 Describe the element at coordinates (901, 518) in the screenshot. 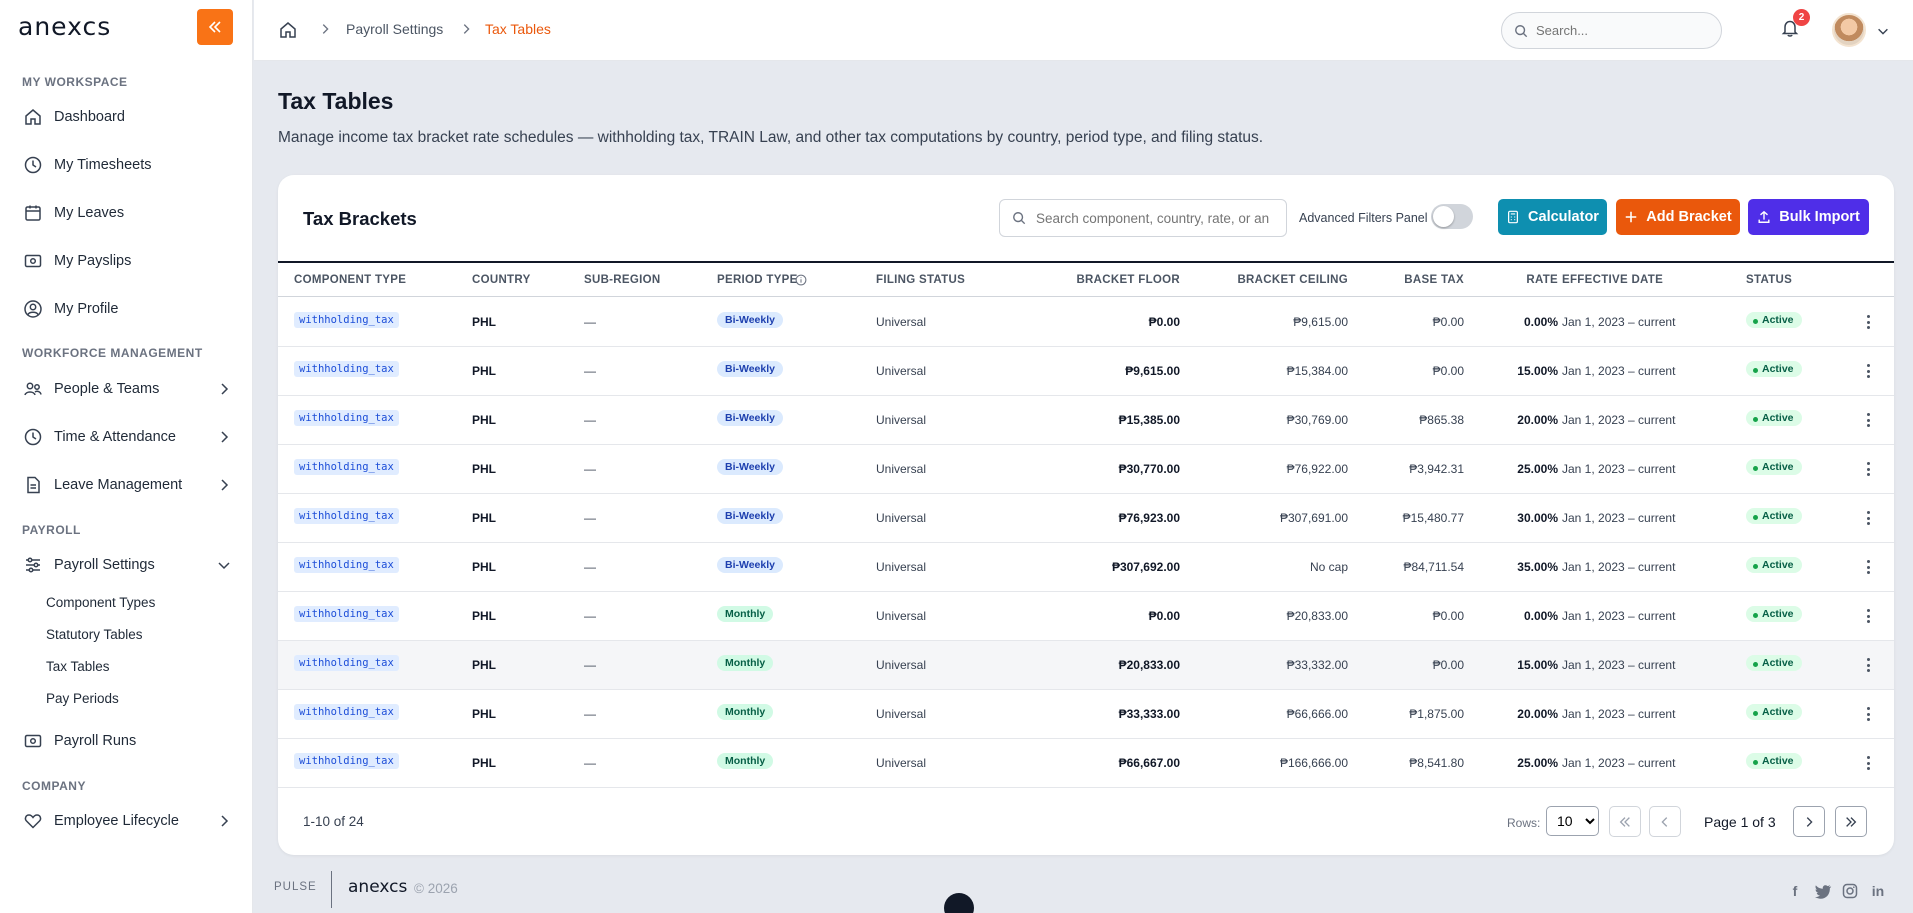

I see `filing-status-cell: Universal` at that location.